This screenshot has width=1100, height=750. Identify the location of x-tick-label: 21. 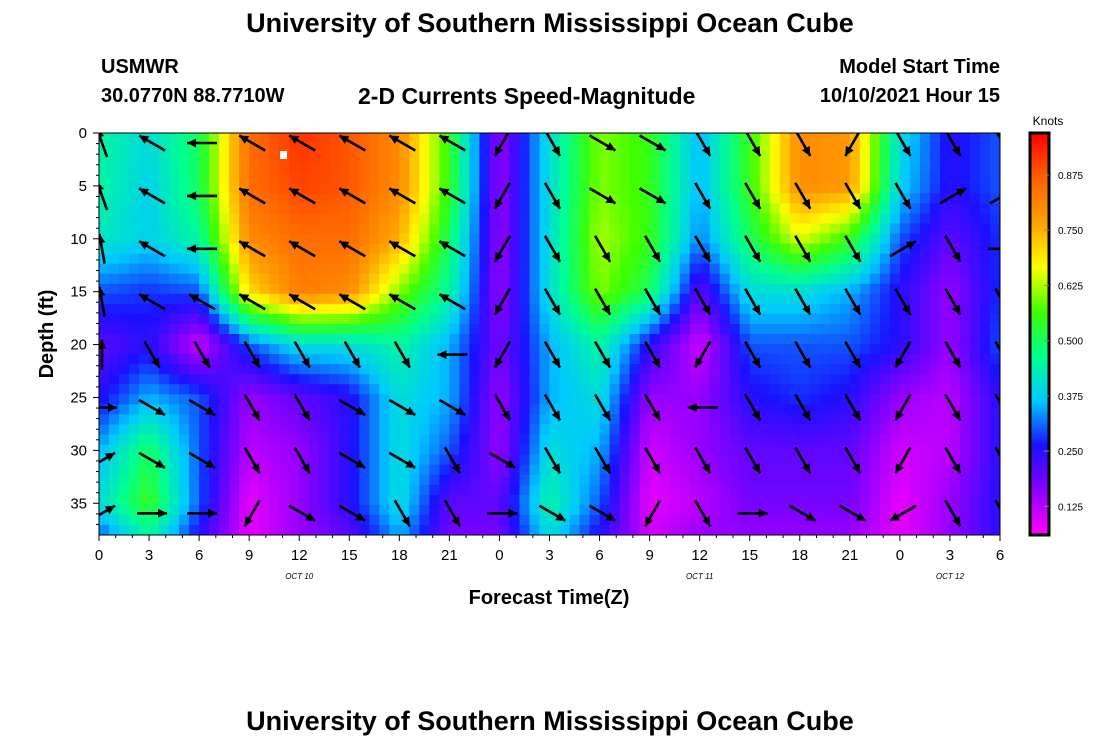
(449, 555).